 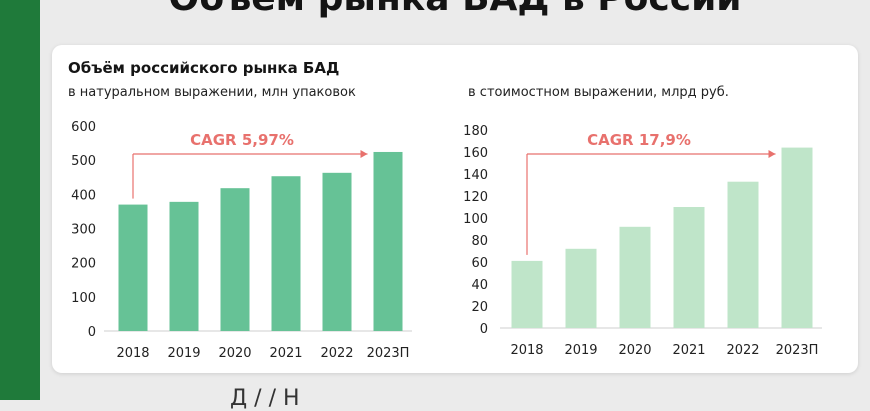 What do you see at coordinates (364, 154) in the screenshot?
I see `left-cagr-arrow-head` at bounding box center [364, 154].